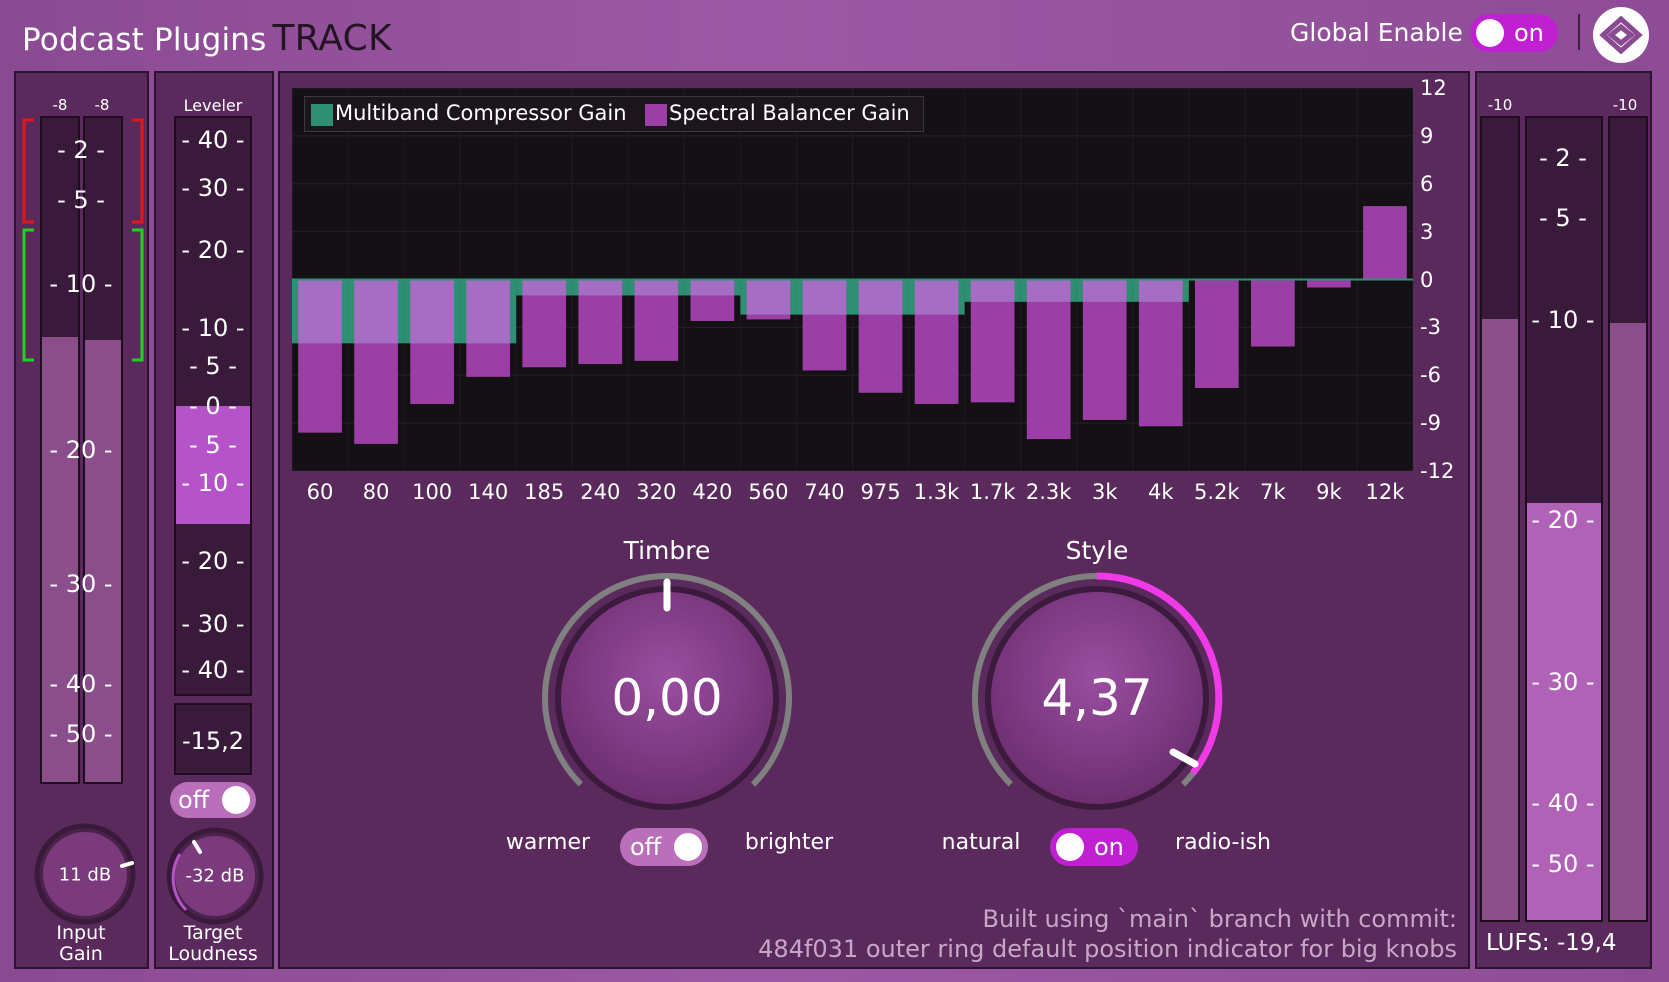 This screenshot has width=1669, height=982. I want to click on x-tick-label: 420, so click(712, 492).